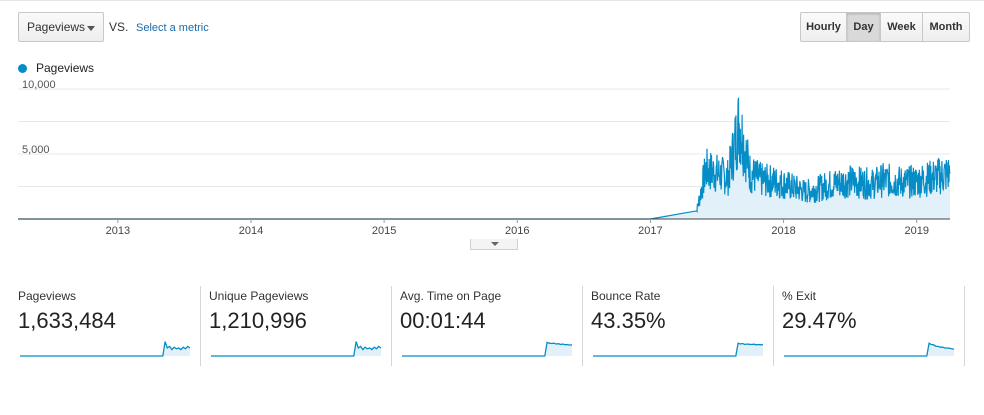 The width and height of the screenshot is (984, 415). I want to click on scorecard-unique-pageviews: Unique Pageviews 1,210,996, so click(296, 326).